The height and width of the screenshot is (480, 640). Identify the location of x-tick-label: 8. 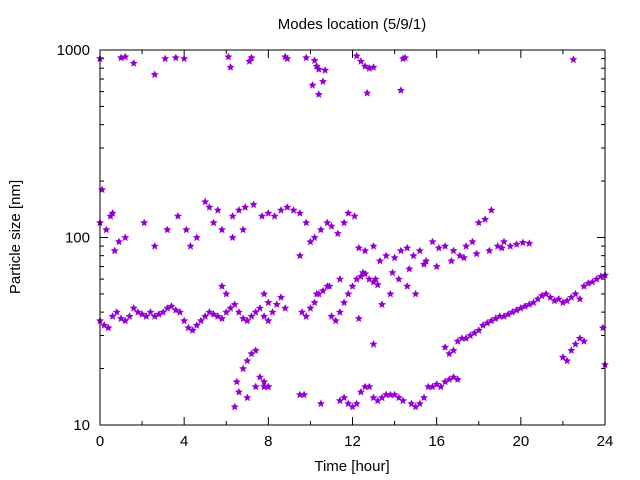
(268, 441).